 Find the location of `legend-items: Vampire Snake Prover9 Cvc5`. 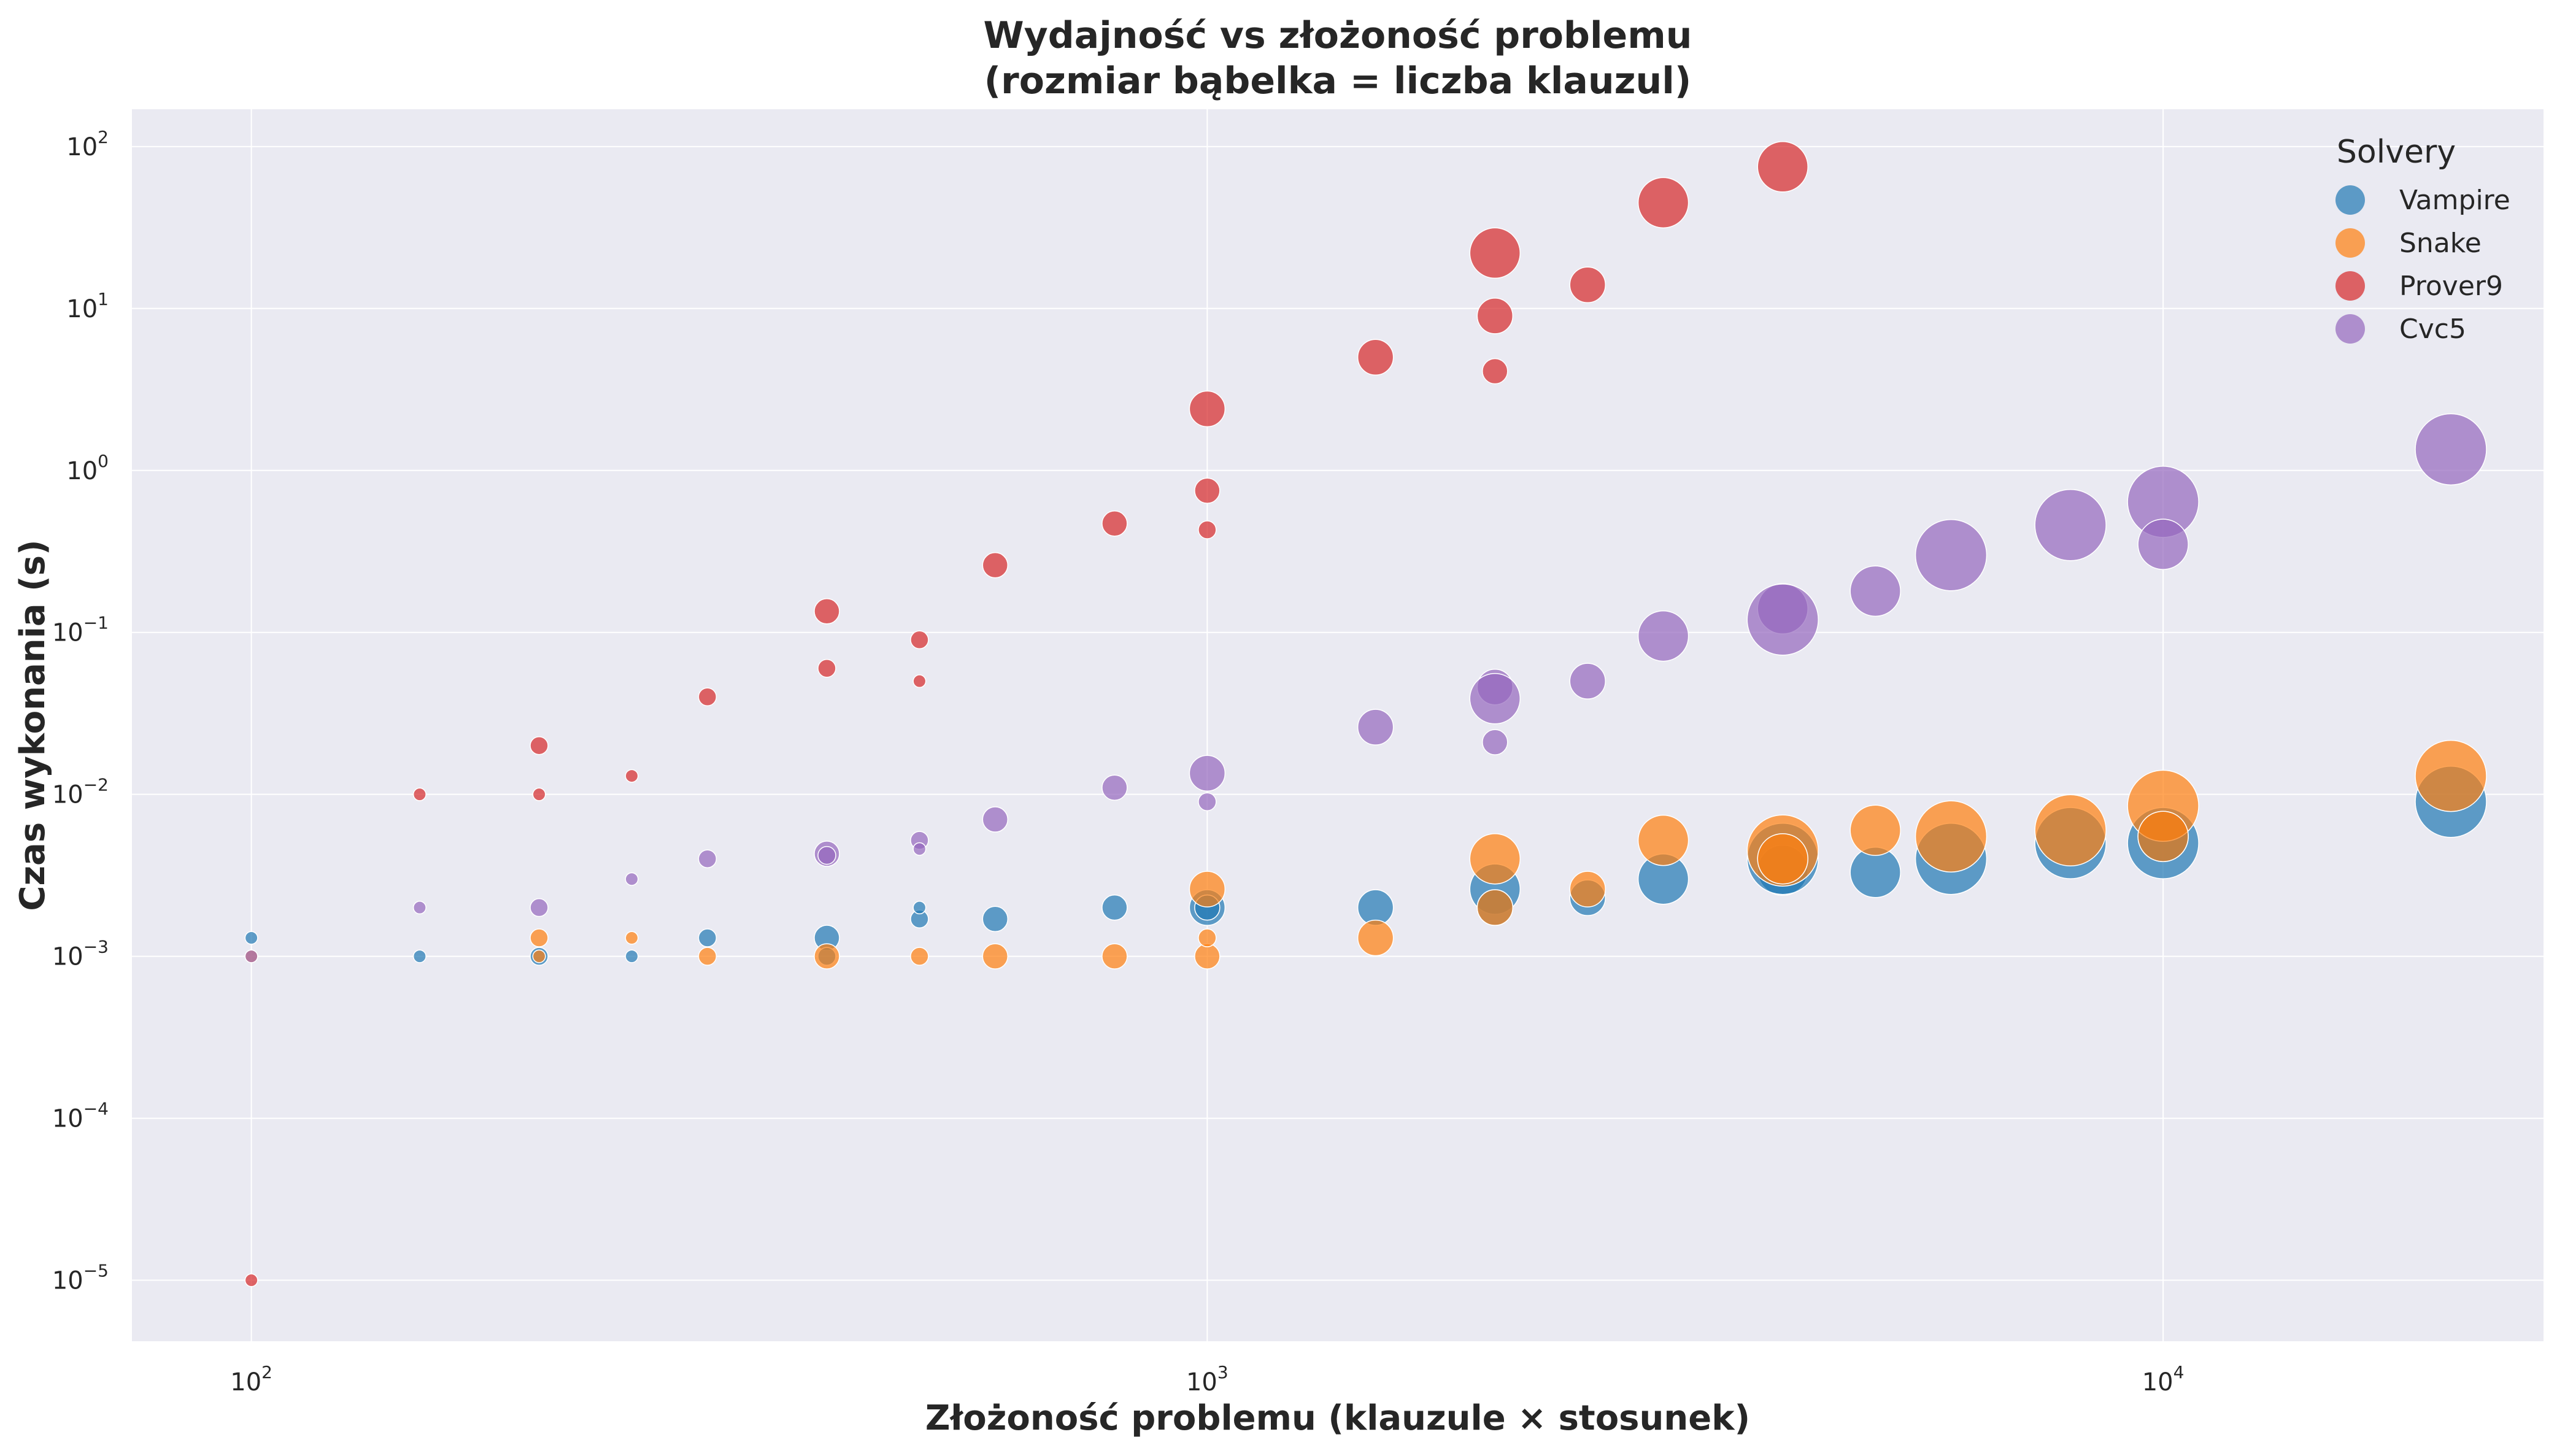

legend-items: Vampire Snake Prover9 Cvc5 is located at coordinates (2423, 265).